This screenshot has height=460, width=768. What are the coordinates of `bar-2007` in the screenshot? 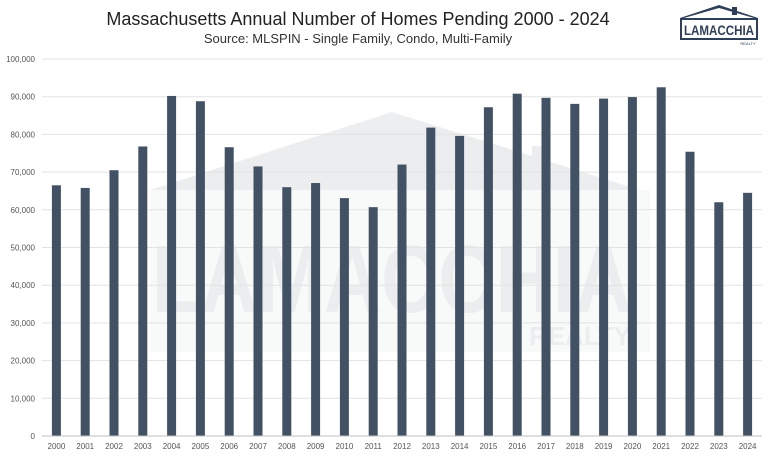 It's located at (258, 301).